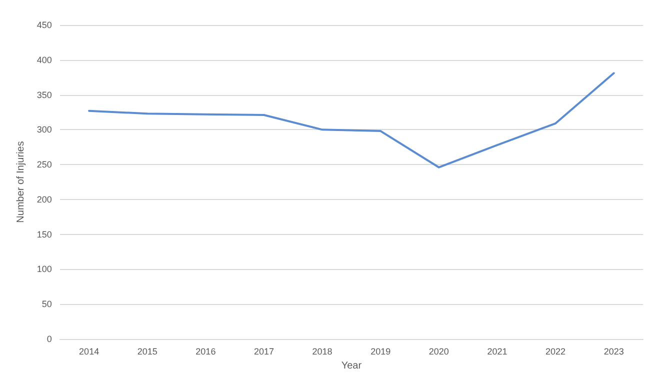  I want to click on x-axis-title: Year, so click(351, 366).